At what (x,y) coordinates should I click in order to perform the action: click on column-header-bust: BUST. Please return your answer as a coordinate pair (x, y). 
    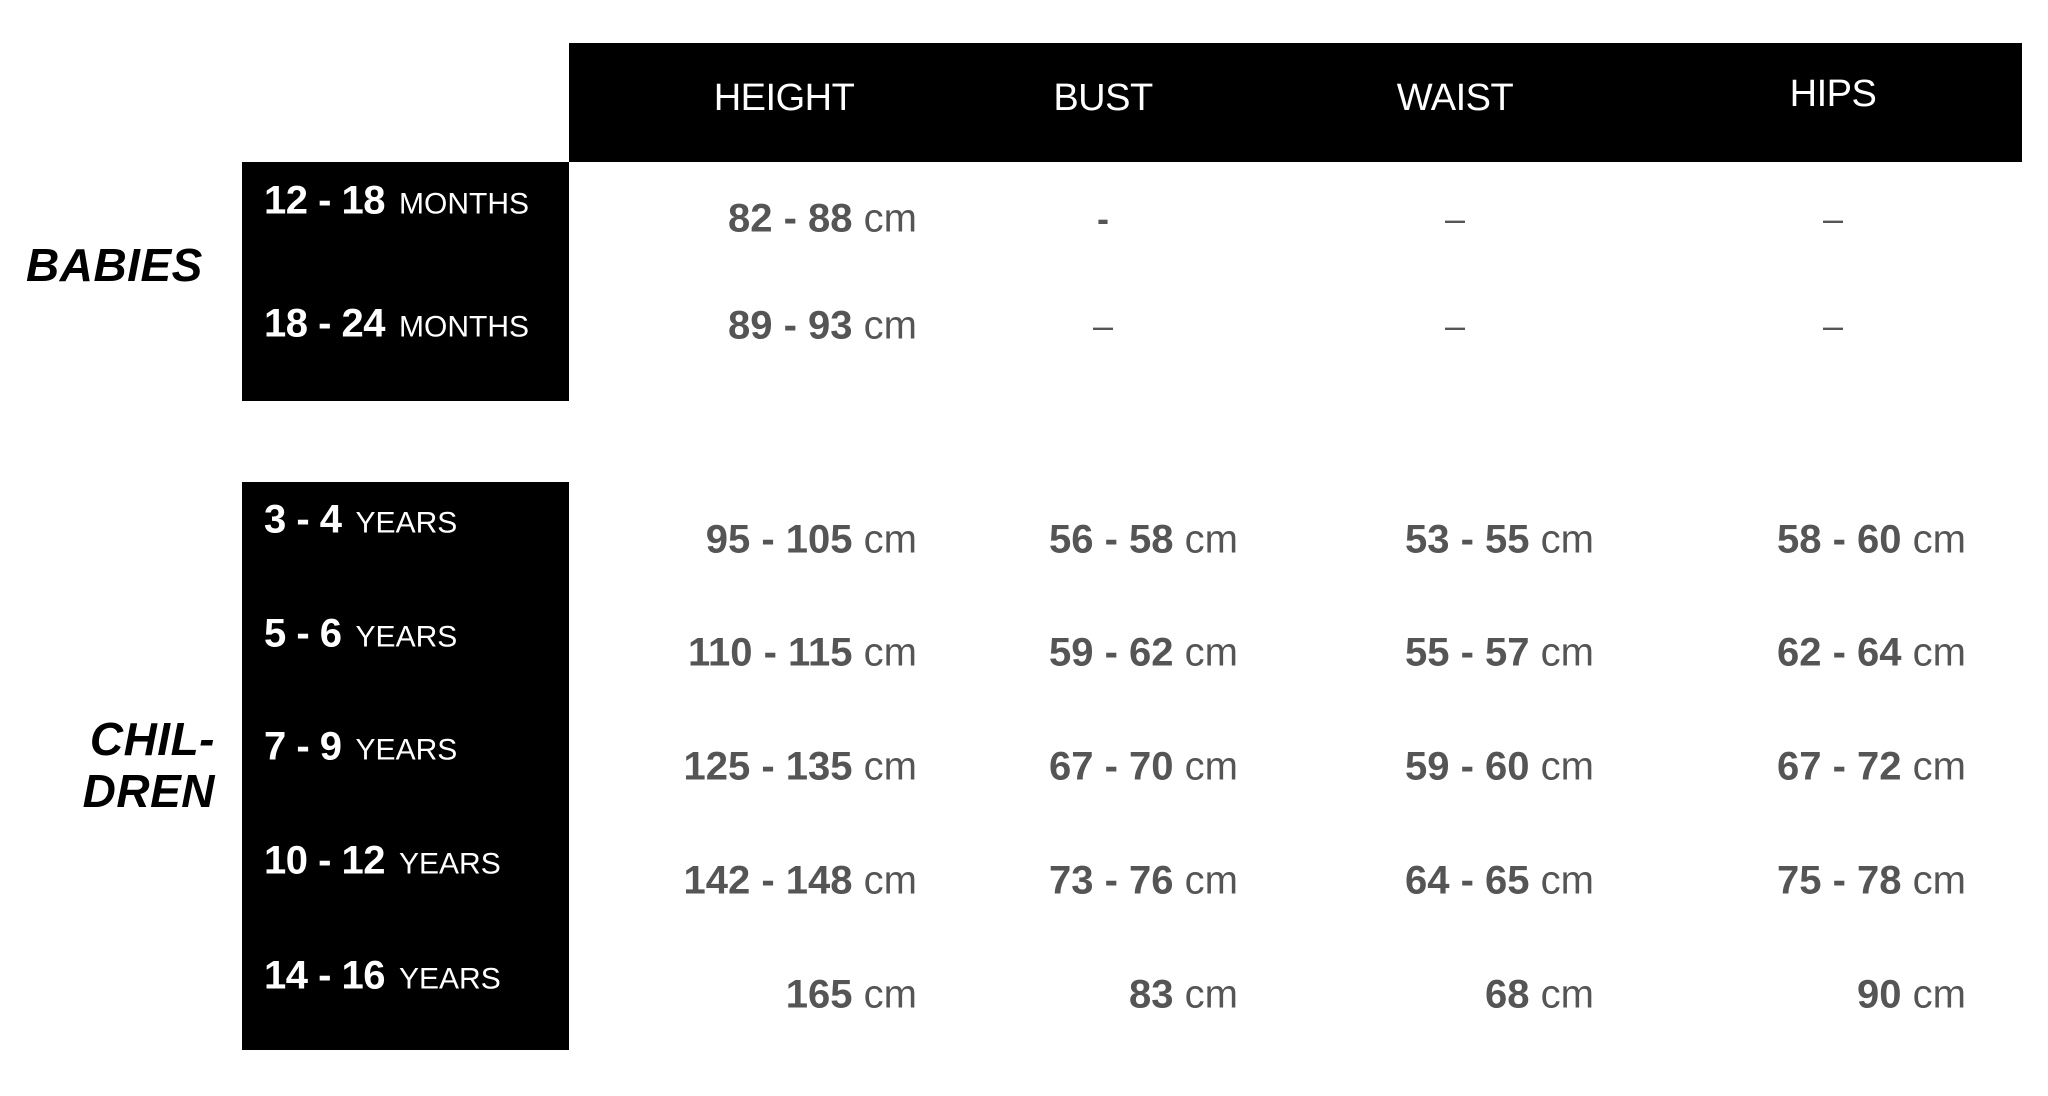
    Looking at the image, I should click on (1103, 98).